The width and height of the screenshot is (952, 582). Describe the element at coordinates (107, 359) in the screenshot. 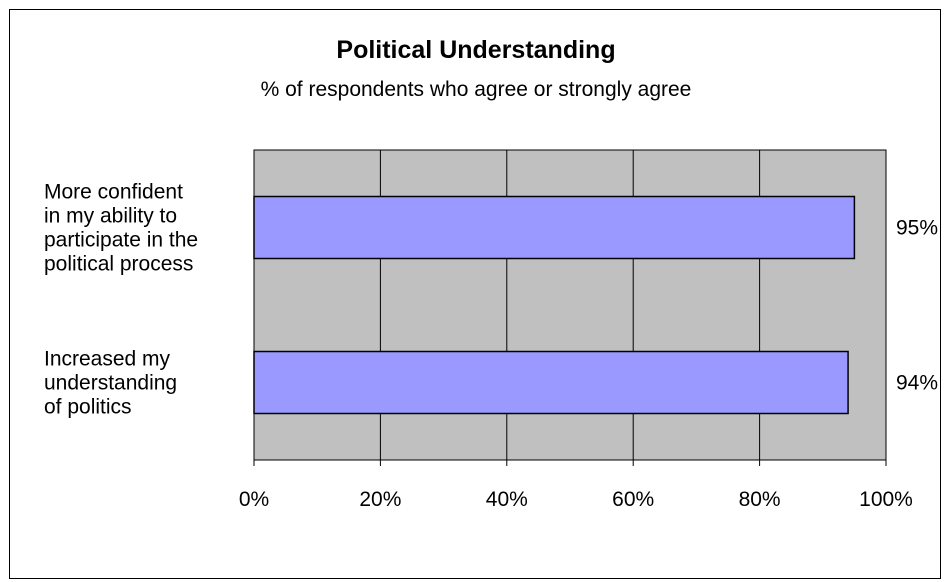

I see `category-label-line: Increased my` at that location.